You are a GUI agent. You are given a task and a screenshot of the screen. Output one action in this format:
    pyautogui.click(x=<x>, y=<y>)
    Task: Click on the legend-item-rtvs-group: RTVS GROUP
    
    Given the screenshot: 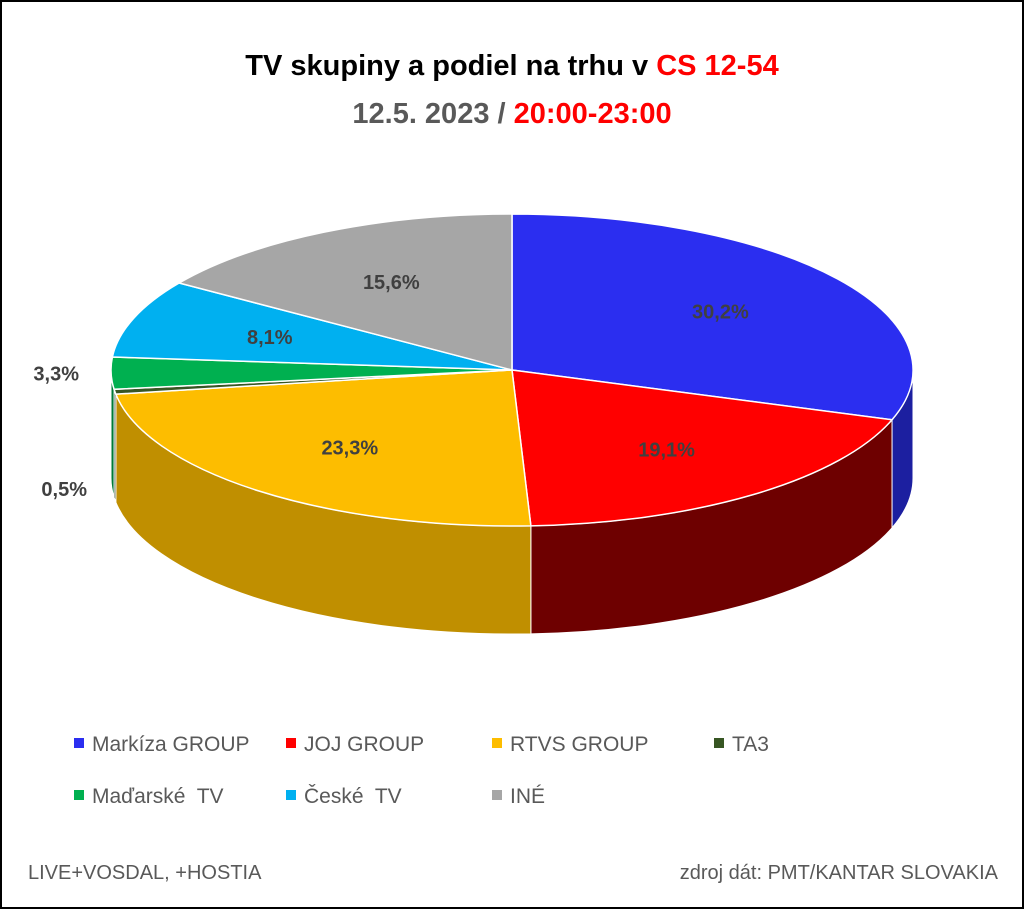 What is the action you would take?
    pyautogui.click(x=570, y=745)
    